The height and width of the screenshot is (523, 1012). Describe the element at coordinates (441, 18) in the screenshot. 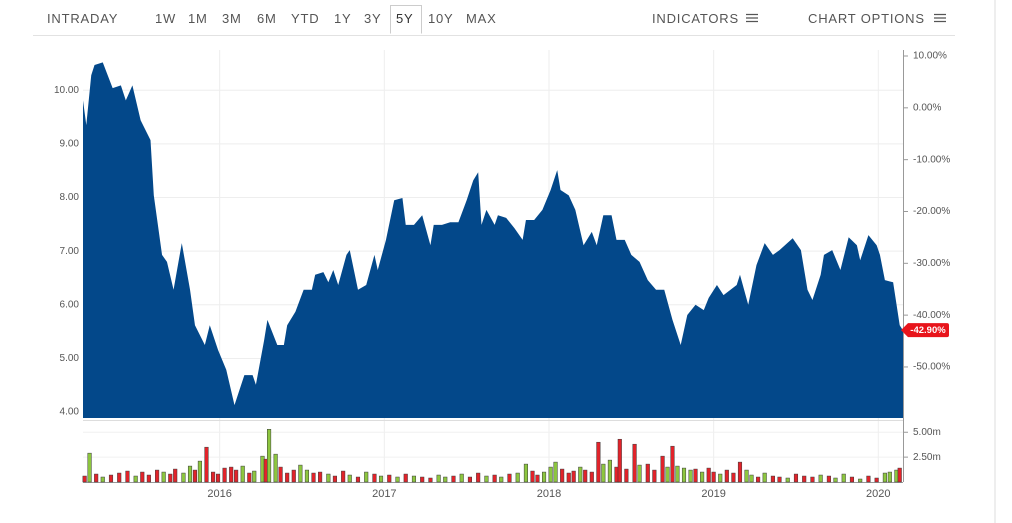

I see `range-button: 10Y` at that location.